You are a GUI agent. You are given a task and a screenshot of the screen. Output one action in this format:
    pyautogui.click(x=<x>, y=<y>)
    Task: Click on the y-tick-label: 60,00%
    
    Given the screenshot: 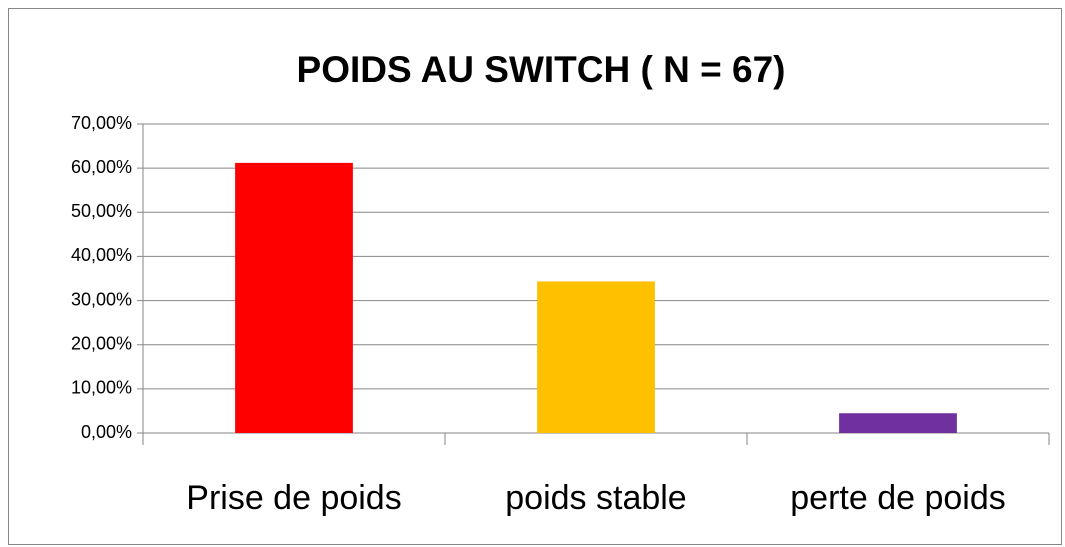 What is the action you would take?
    pyautogui.click(x=101, y=167)
    